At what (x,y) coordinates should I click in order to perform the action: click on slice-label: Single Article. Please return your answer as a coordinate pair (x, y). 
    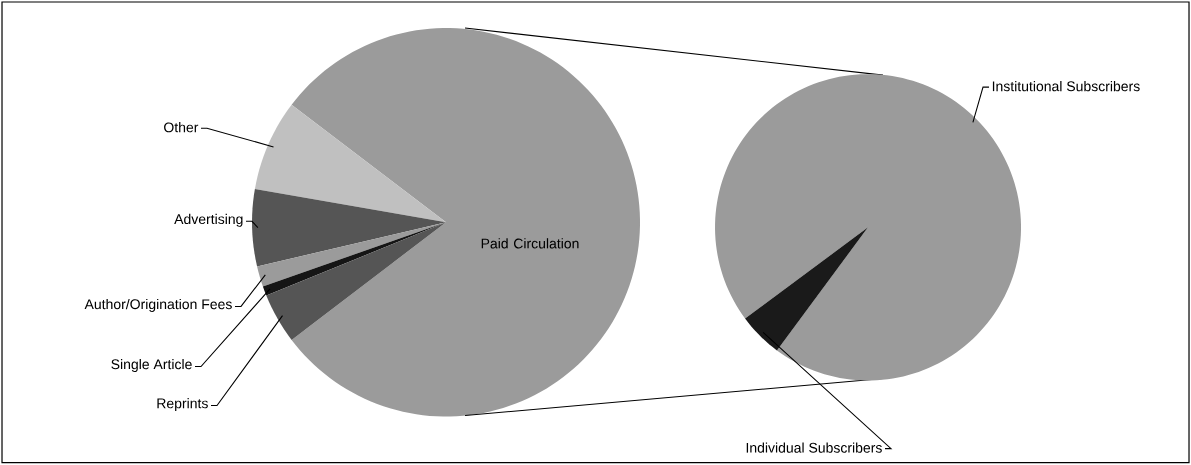
    Looking at the image, I should click on (151, 366).